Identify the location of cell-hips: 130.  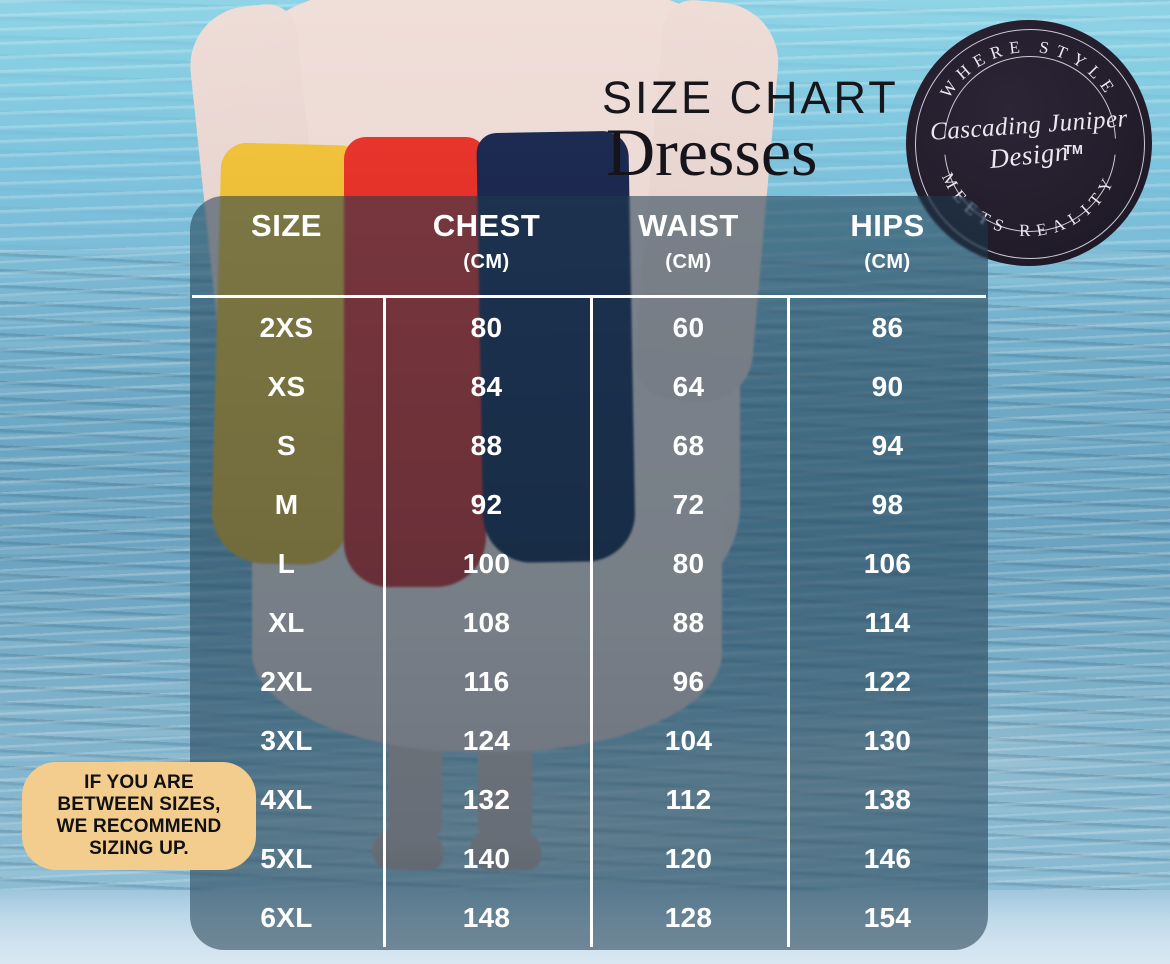
(887, 740).